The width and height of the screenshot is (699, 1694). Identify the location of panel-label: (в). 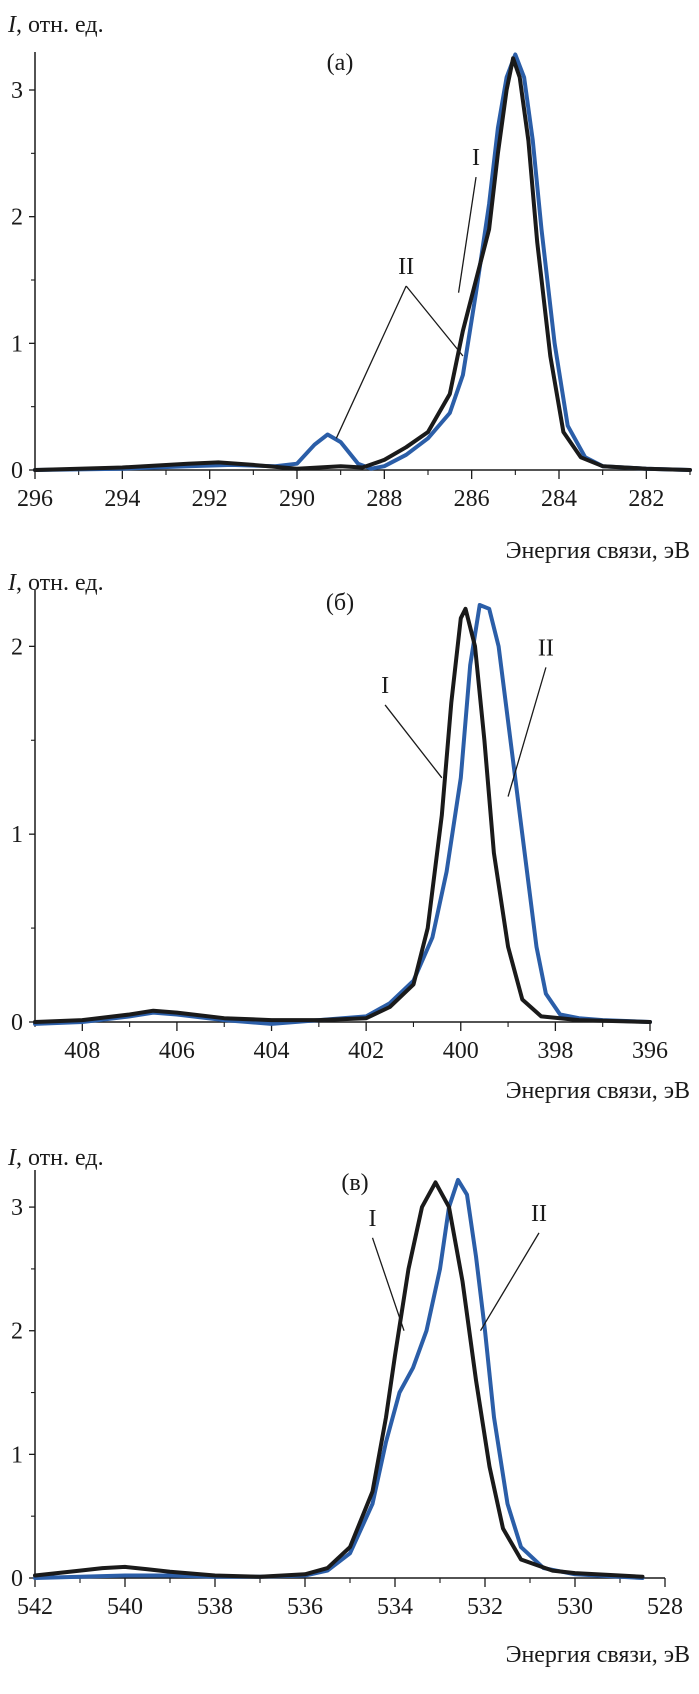
(354, 1183).